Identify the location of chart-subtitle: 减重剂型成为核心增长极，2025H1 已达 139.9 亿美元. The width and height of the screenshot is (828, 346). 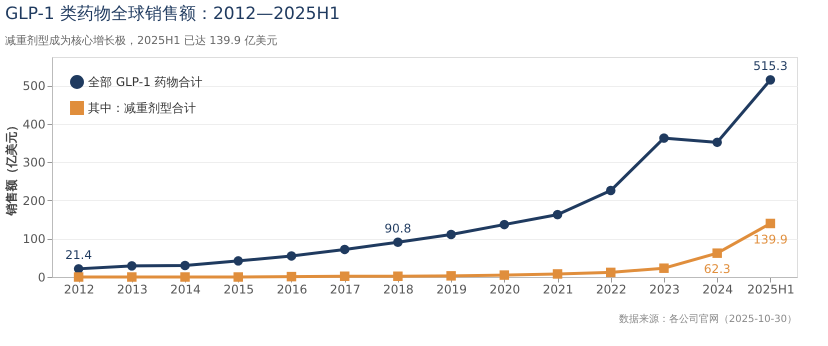
(141, 40).